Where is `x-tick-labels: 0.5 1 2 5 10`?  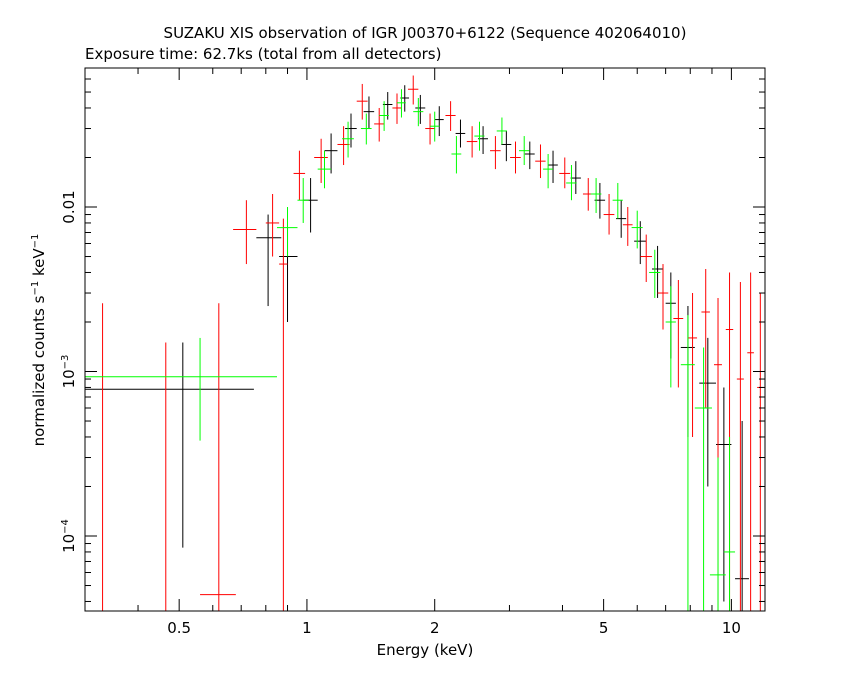 x-tick-labels: 0.5 1 2 5 10 is located at coordinates (454, 628).